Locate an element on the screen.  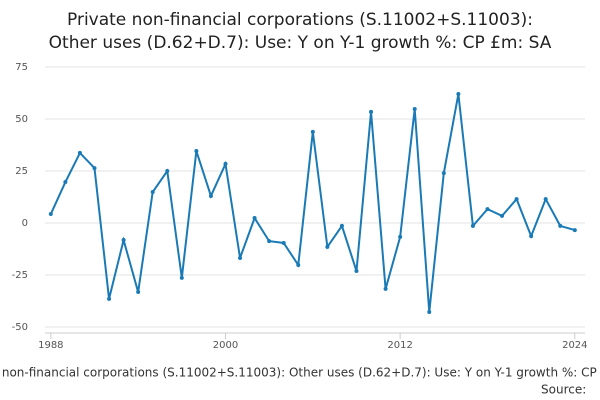
y-tick-label: 75 is located at coordinates (21, 67).